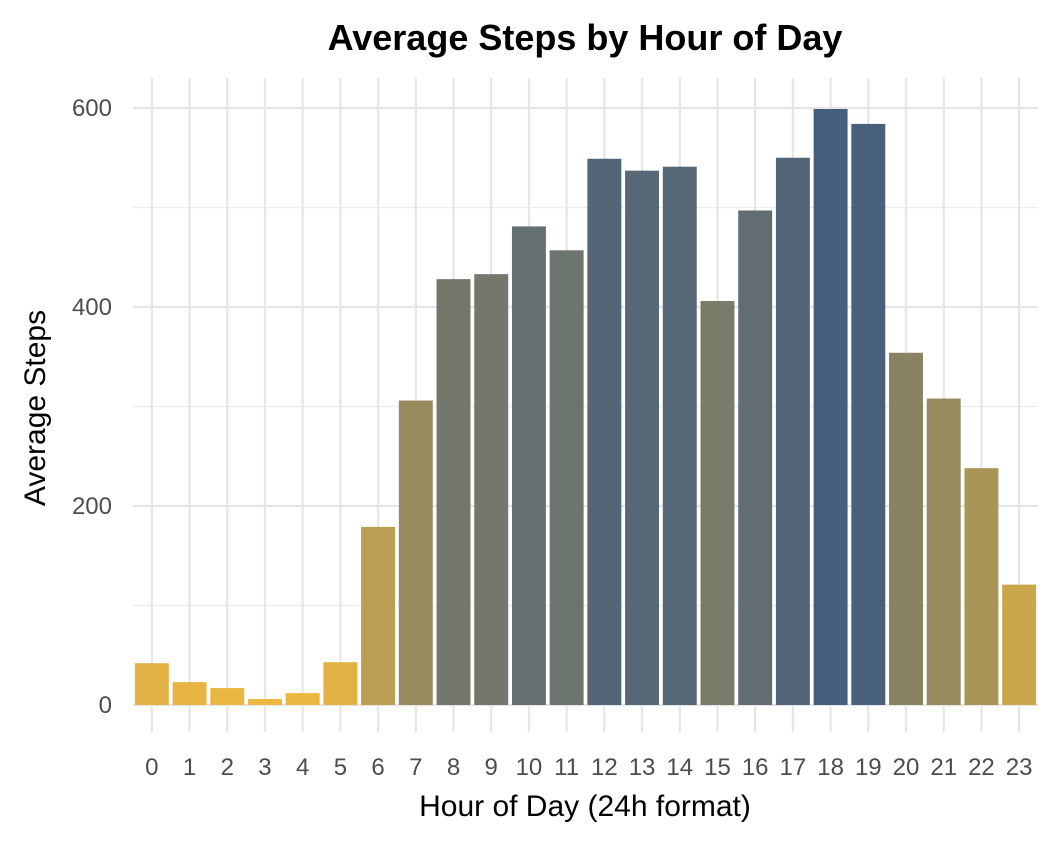 This screenshot has width=1060, height=847. What do you see at coordinates (264, 767) in the screenshot?
I see `x-tick-label: 3` at bounding box center [264, 767].